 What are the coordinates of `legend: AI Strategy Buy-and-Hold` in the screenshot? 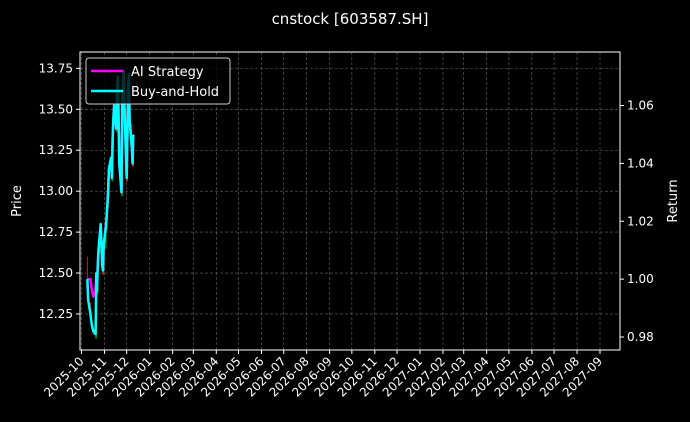 It's located at (158, 81).